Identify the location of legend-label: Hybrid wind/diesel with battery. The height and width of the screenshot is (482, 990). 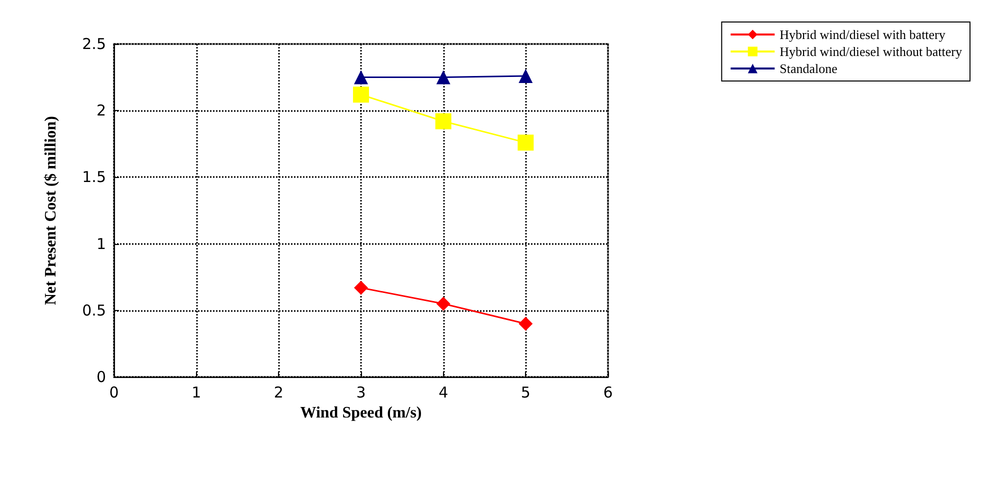
(863, 34).